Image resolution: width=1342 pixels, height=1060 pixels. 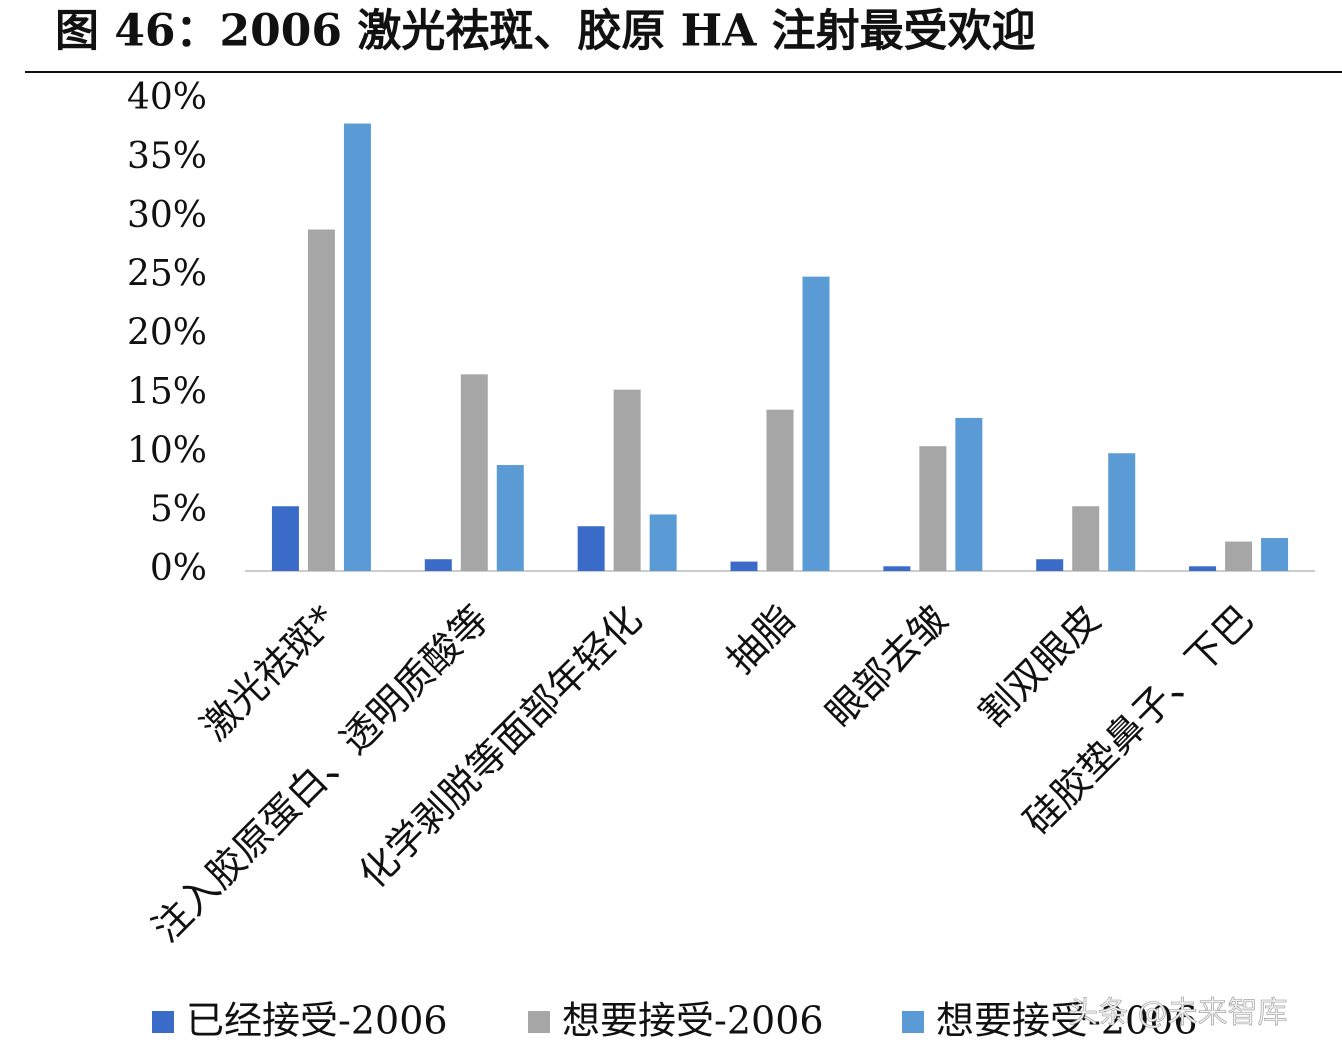 What do you see at coordinates (545, 31) in the screenshot?
I see `chart-title: 图 46：2006 激光祛斑、胶原 HA 注射最受欢迎` at bounding box center [545, 31].